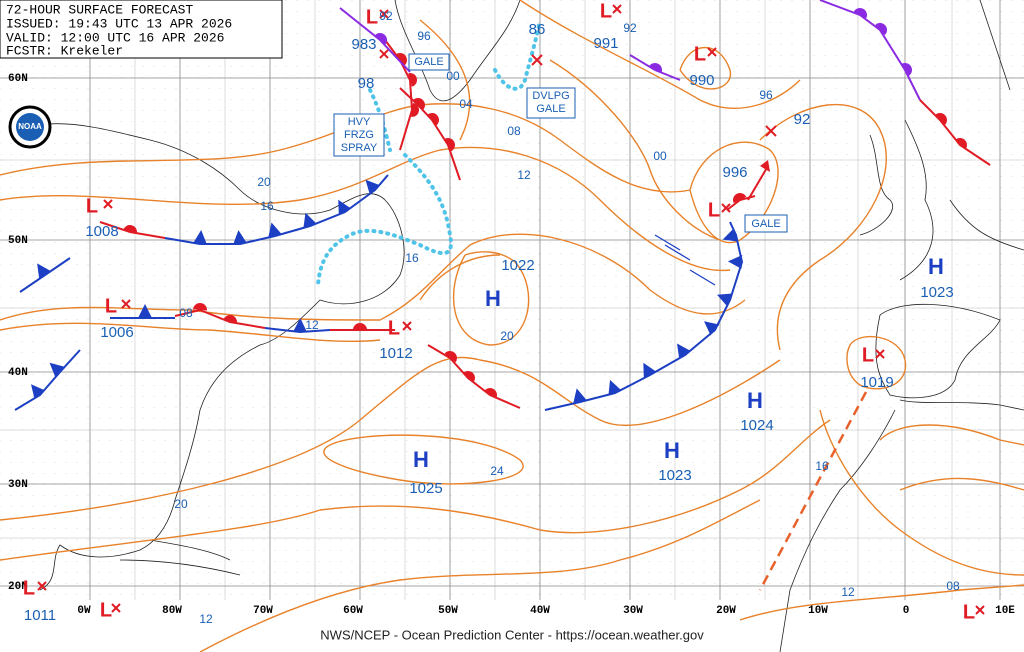 This screenshot has width=1024, height=652. Describe the element at coordinates (448, 611) in the screenshot. I see `lon-label: 50W` at that location.